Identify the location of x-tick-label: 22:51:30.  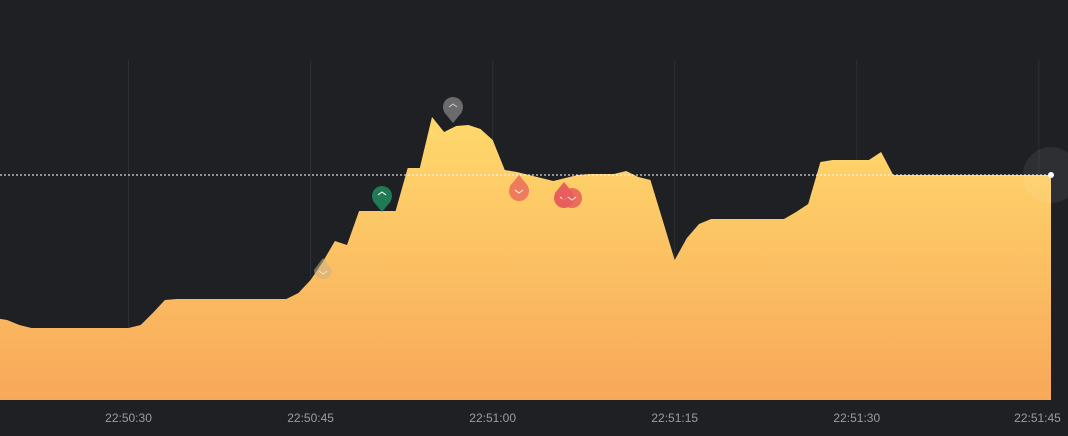
(856, 418).